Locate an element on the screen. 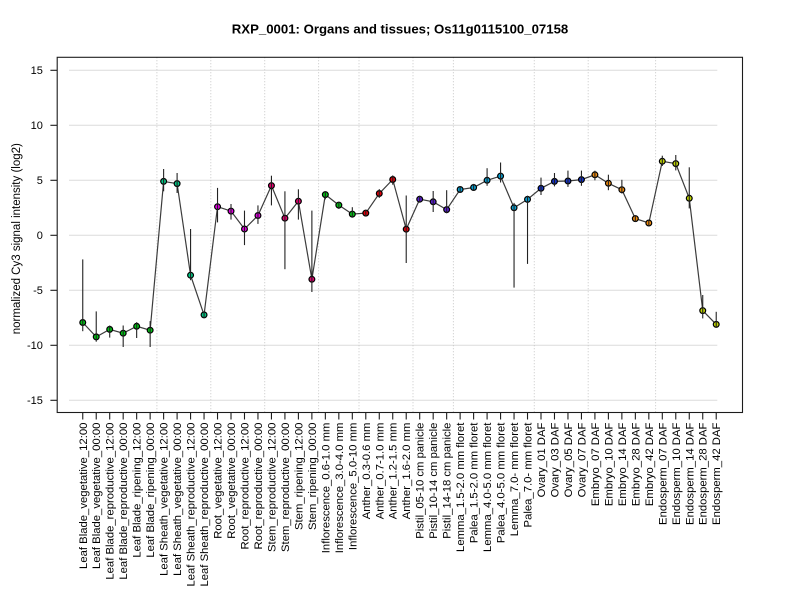 The width and height of the screenshot is (800, 605). svg-text: Stem_ripening_12:00 is located at coordinates (299, 476).